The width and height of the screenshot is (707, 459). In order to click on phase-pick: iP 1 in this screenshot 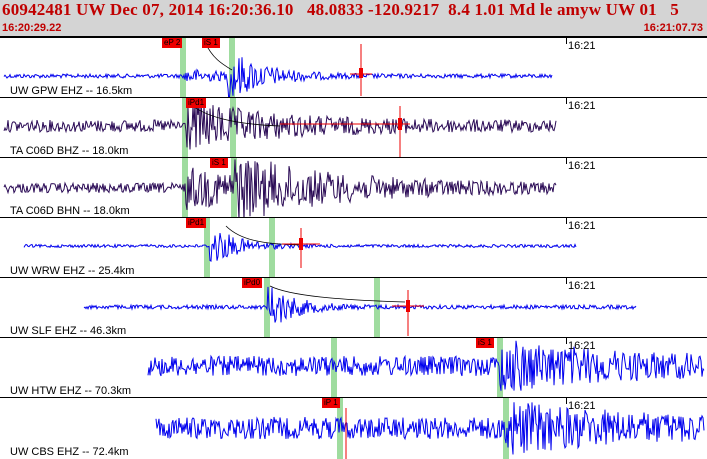, I will do `click(331, 403)`.